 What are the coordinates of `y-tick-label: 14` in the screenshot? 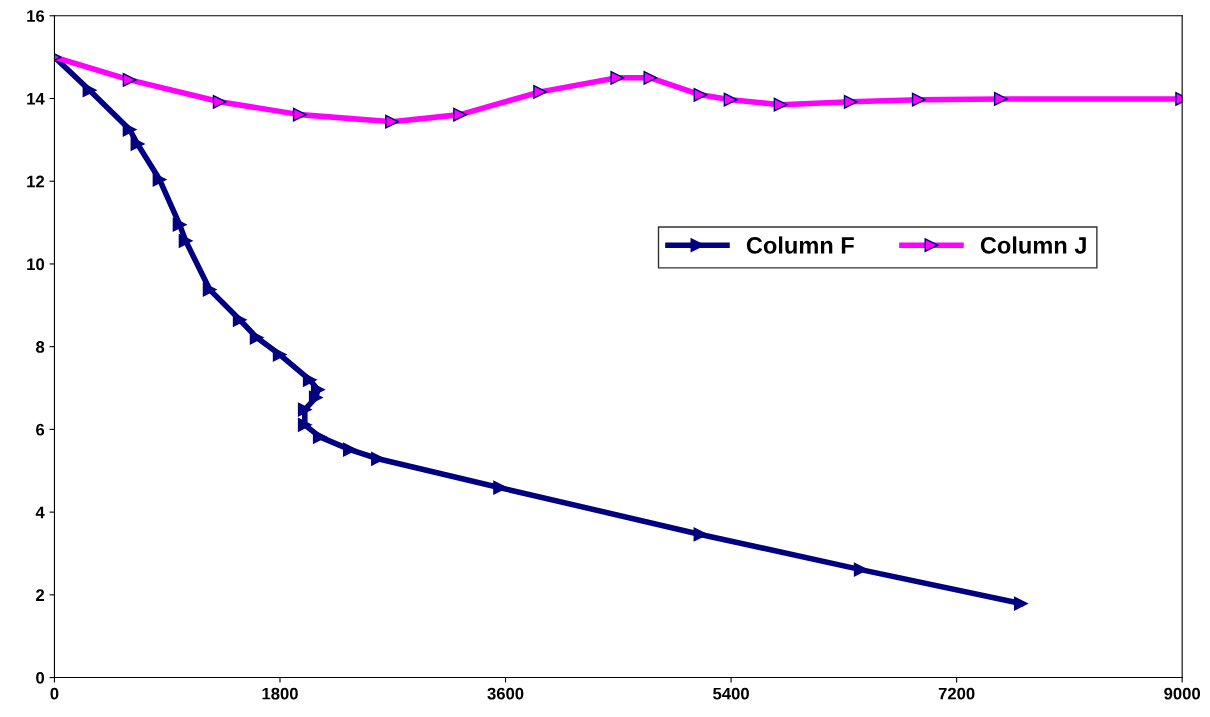 It's located at (36, 99).